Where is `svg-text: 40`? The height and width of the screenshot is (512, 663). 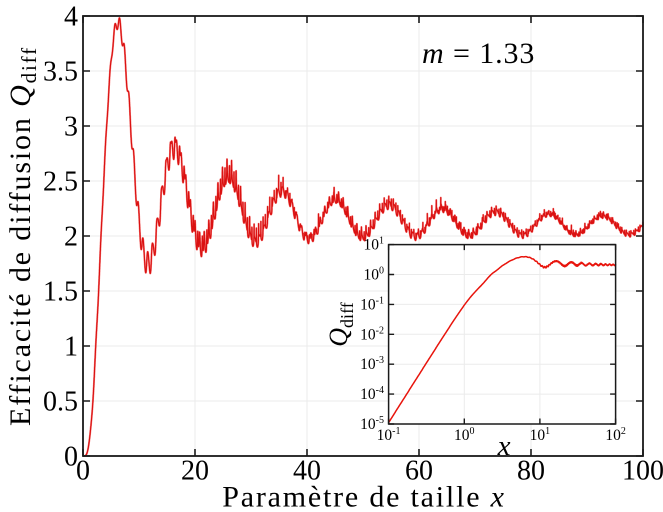
svg-text: 40 is located at coordinates (307, 471).